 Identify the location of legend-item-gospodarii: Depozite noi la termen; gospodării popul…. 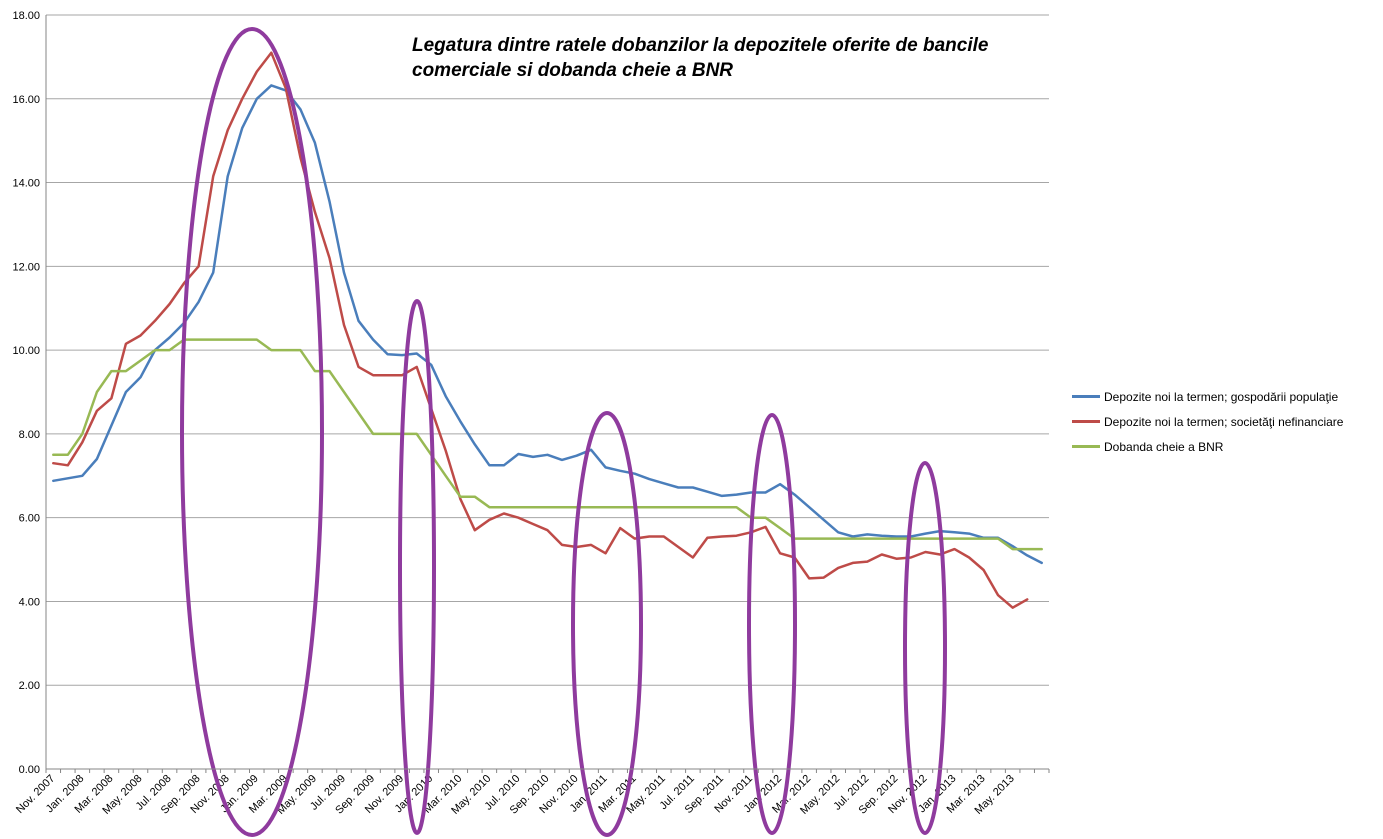
(1207, 396).